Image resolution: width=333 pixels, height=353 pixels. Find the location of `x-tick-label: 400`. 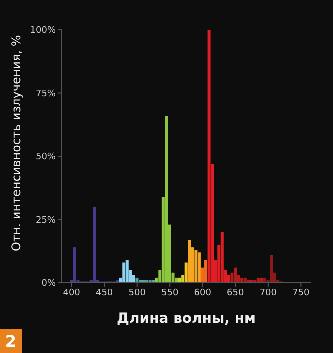

x-tick-label: 400 is located at coordinates (72, 293).